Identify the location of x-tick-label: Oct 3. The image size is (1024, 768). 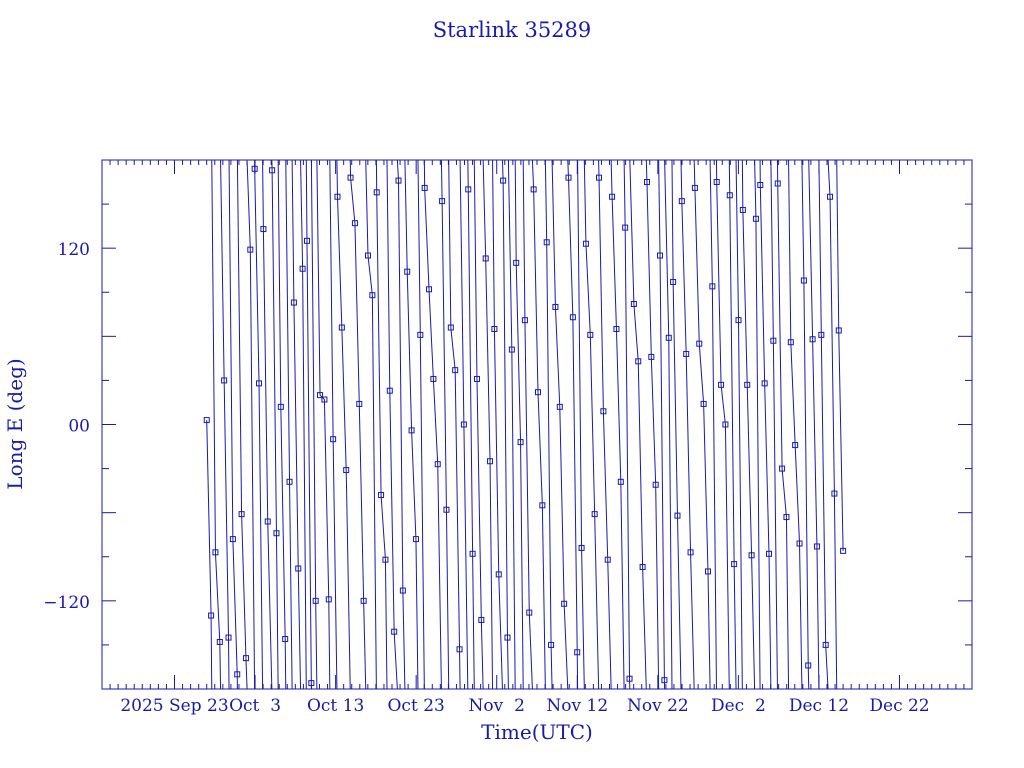
(255, 706).